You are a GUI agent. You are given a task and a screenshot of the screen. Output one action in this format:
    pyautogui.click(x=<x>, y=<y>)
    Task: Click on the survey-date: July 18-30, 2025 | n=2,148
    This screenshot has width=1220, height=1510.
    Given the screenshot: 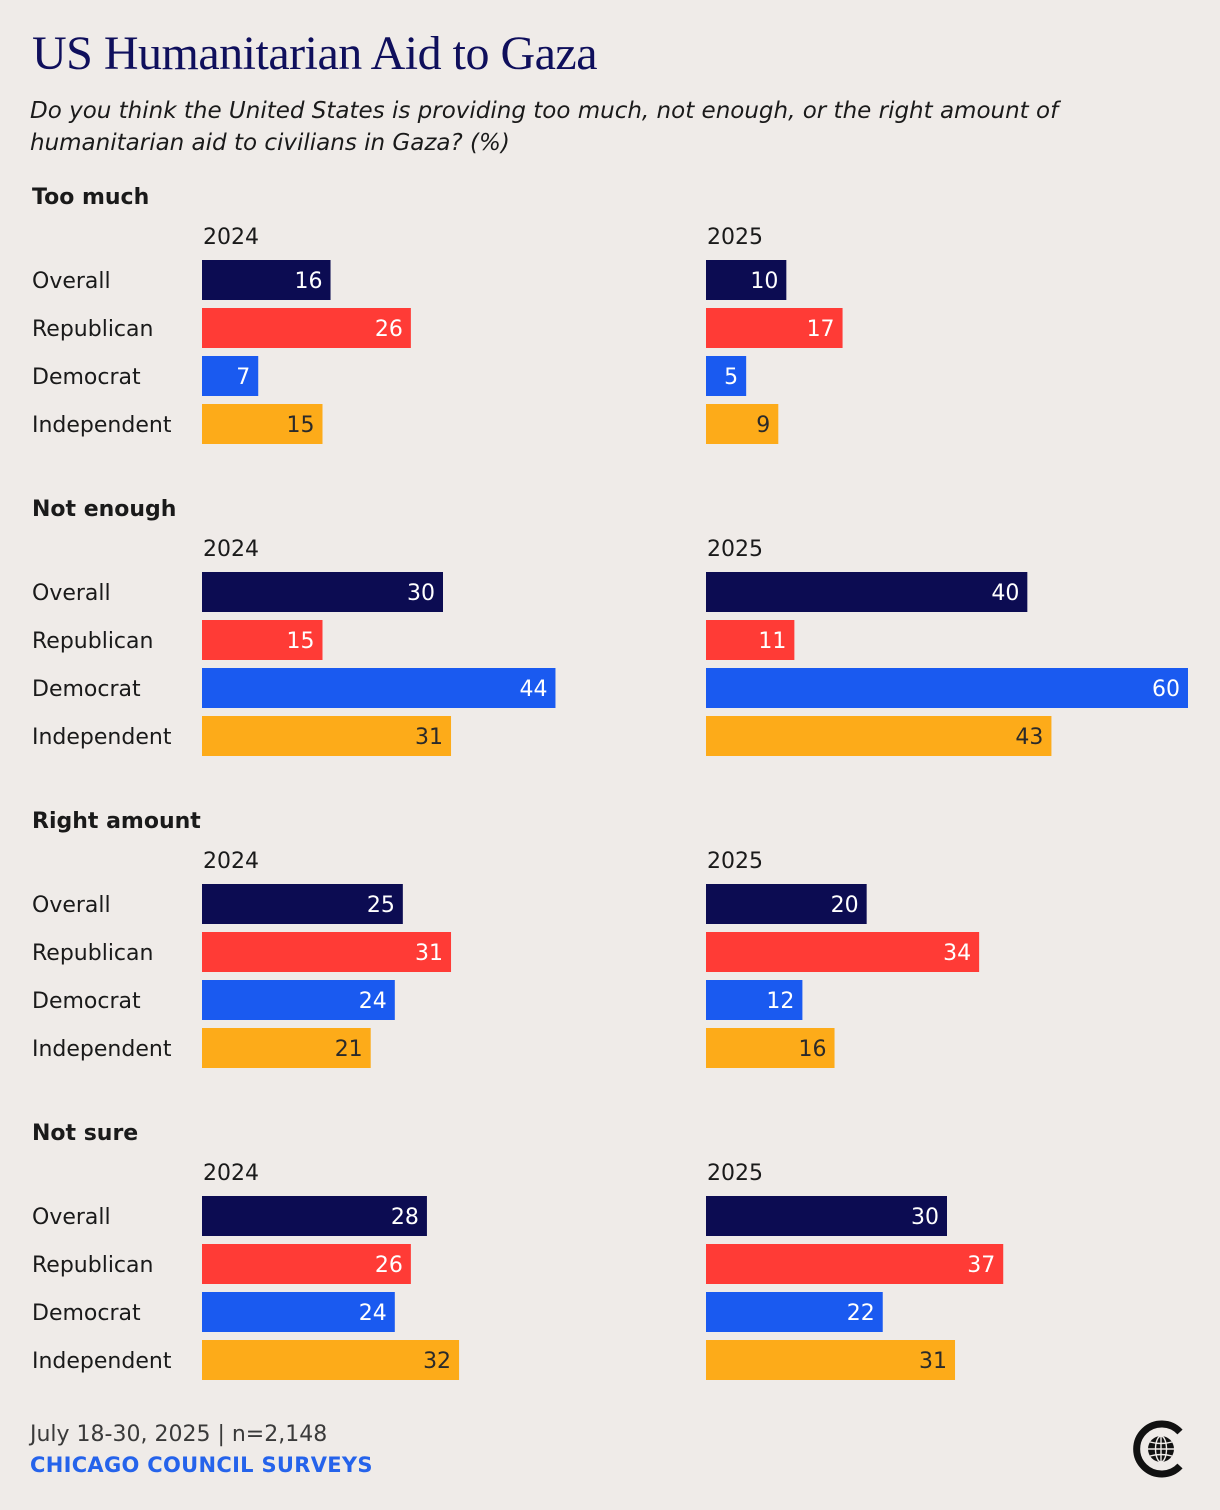 What is the action you would take?
    pyautogui.click(x=179, y=1434)
    